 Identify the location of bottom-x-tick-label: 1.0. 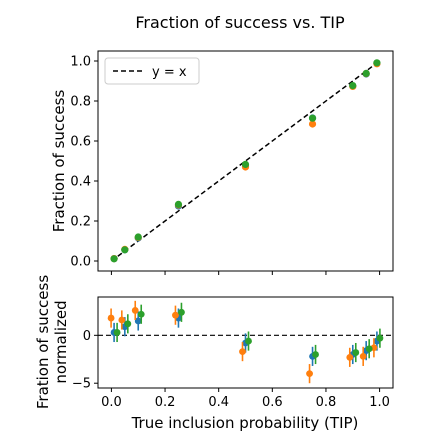
(379, 402).